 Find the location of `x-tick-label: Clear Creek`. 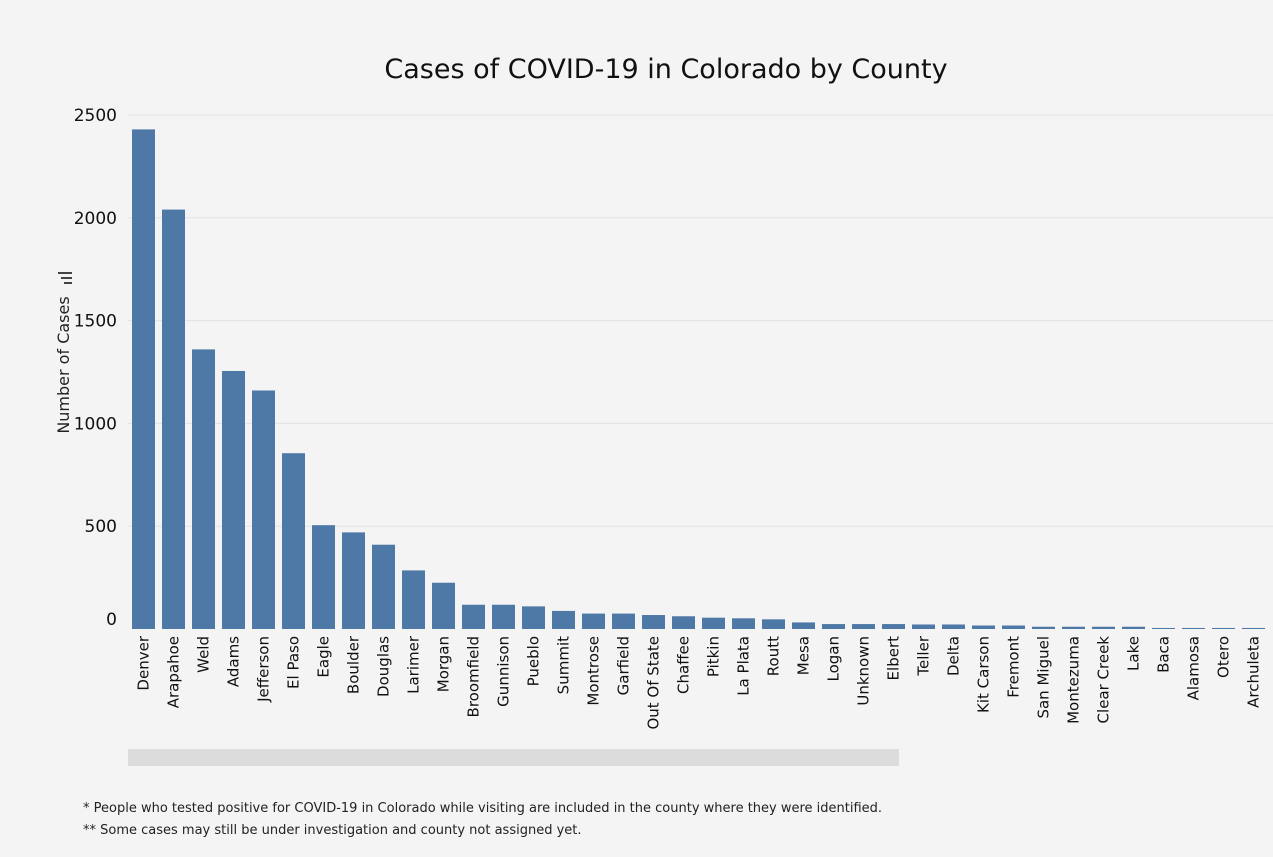

x-tick-label: Clear Creek is located at coordinates (1104, 680).